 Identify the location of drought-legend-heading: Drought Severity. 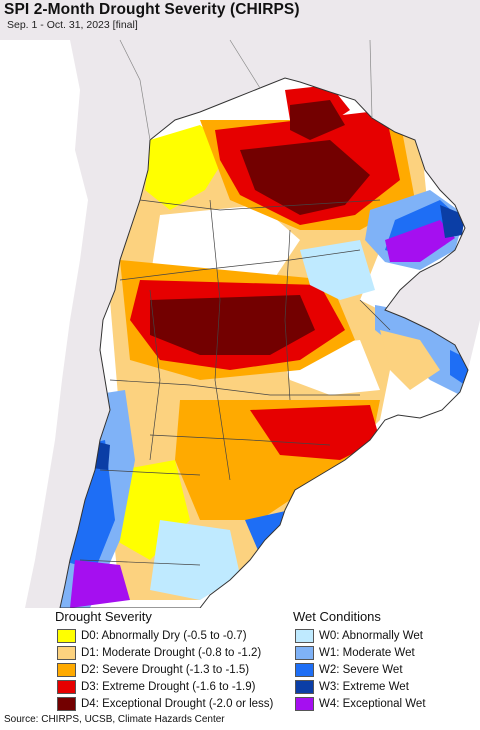
(103, 616).